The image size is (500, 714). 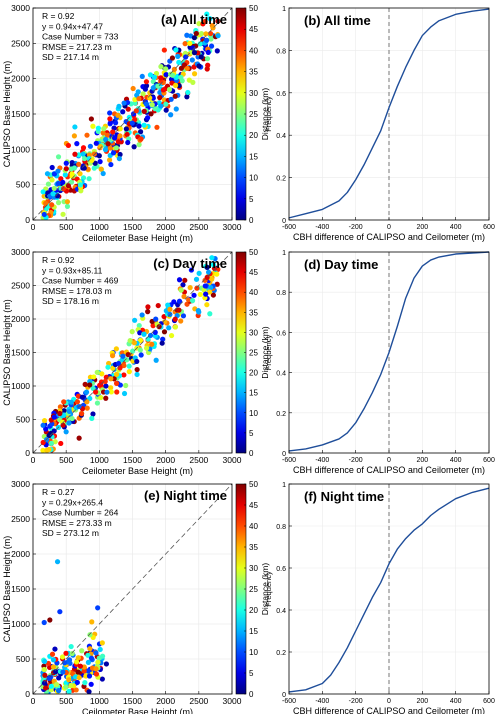 What do you see at coordinates (422, 227) in the screenshot?
I see `x-tick-label: 200` at bounding box center [422, 227].